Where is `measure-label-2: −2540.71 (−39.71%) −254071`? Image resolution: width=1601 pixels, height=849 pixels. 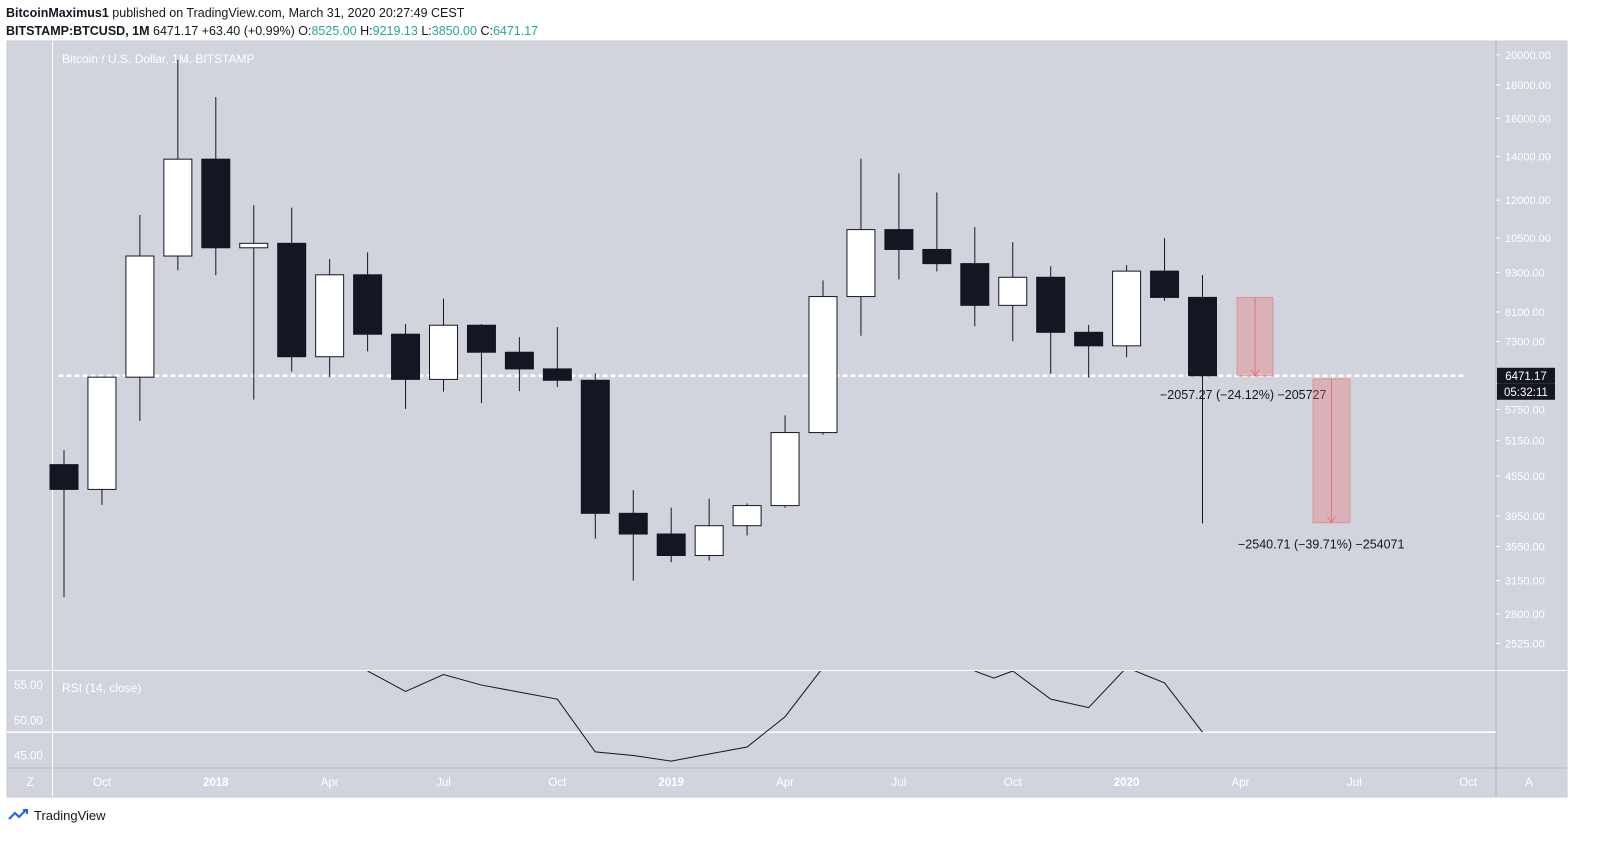 measure-label-2: −2540.71 (−39.71%) −254071 is located at coordinates (1321, 545).